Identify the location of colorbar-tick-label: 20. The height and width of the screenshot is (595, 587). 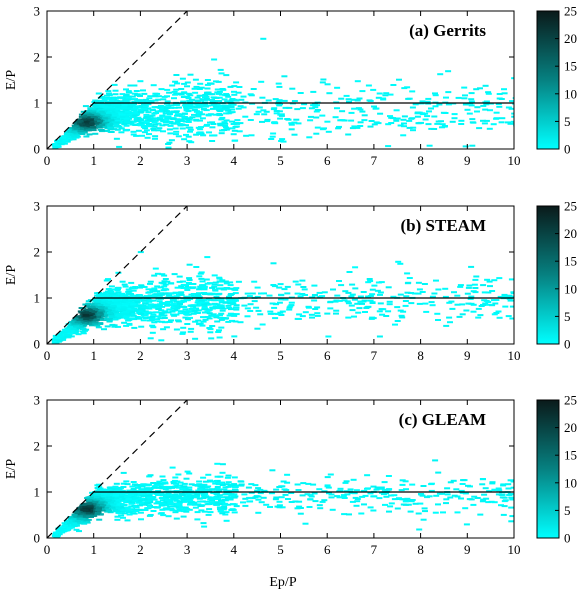
(570, 233).